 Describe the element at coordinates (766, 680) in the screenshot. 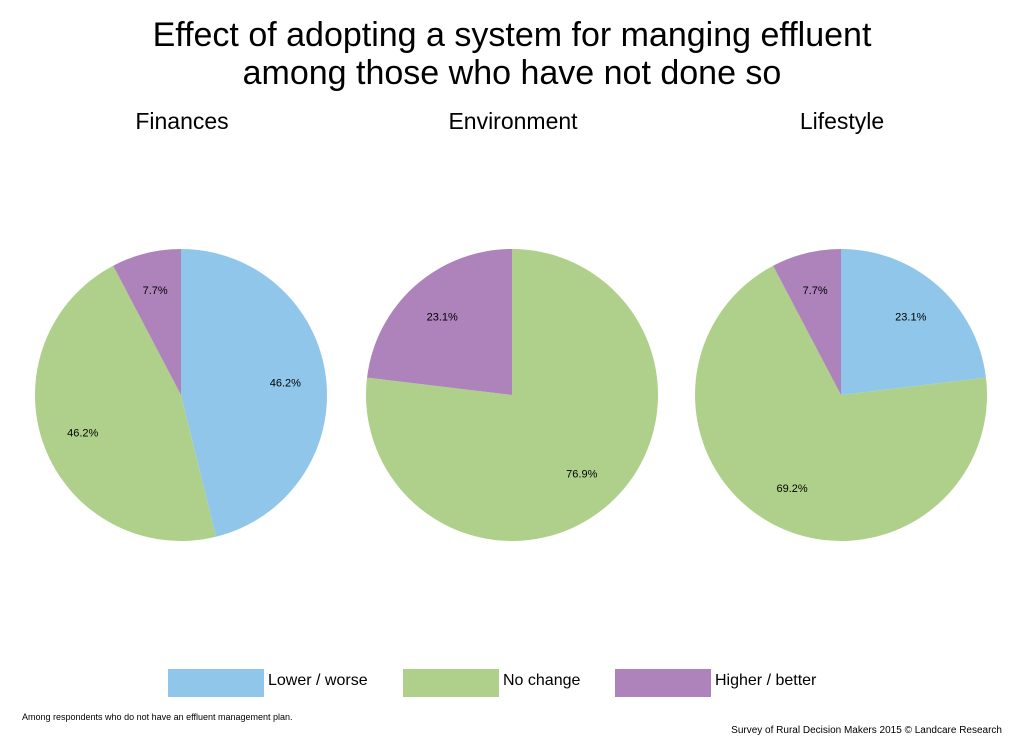

I see `legend-label-higher-better: Higher / better` at that location.